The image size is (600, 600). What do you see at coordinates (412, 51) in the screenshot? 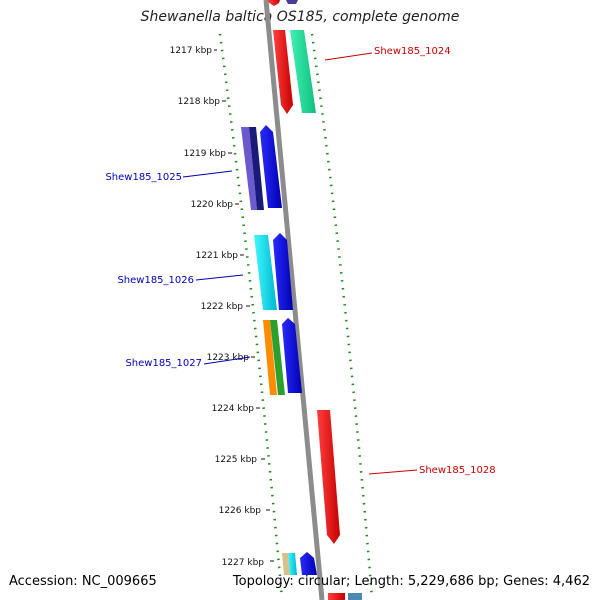
I see `gene-label-shew185-1024: Shew185_1024` at bounding box center [412, 51].